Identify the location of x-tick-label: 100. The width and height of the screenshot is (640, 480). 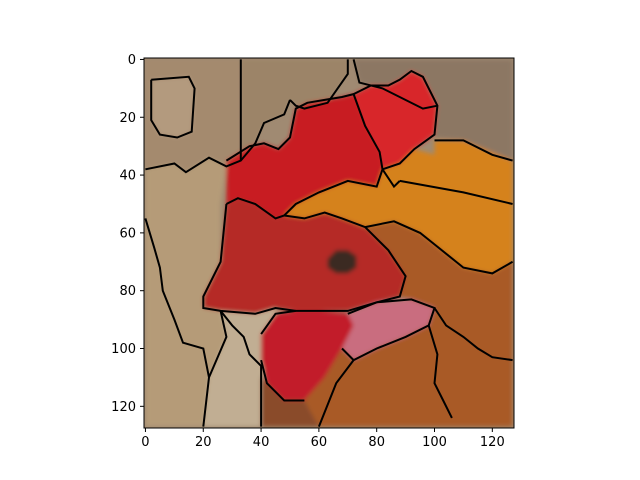
(434, 442).